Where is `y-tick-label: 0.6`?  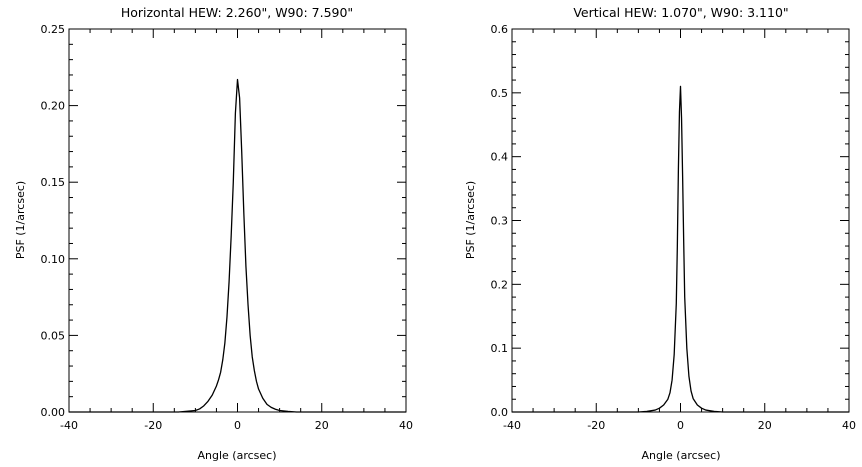 y-tick-label: 0.6 is located at coordinates (500, 29).